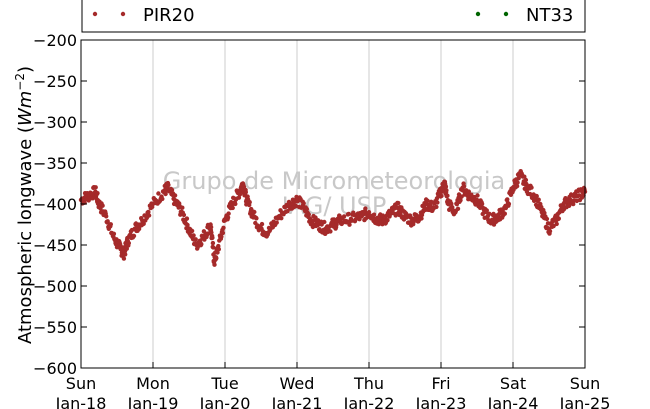 The image size is (650, 409). What do you see at coordinates (55, 368) in the screenshot?
I see `y-tick-label: −600` at bounding box center [55, 368].